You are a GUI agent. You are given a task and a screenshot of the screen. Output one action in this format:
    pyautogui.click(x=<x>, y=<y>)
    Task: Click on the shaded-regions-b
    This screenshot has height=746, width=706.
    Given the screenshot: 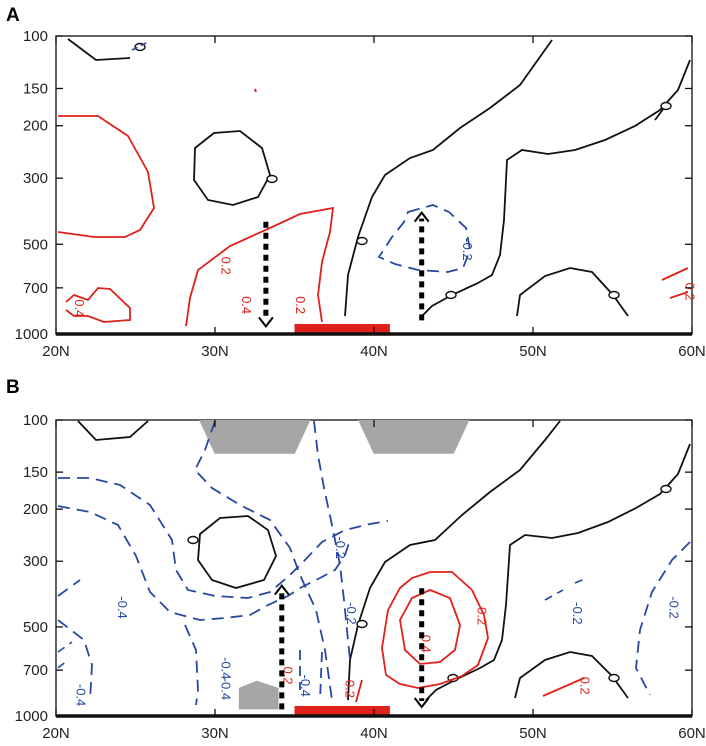 What is the action you would take?
    pyautogui.click(x=334, y=565)
    